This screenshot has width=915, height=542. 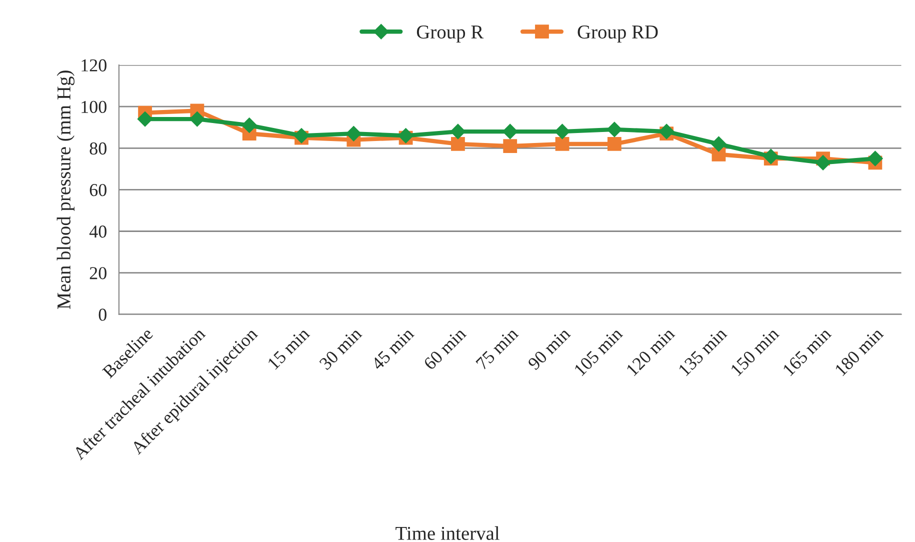 I want to click on y-tick-label: 40, so click(x=97, y=232).